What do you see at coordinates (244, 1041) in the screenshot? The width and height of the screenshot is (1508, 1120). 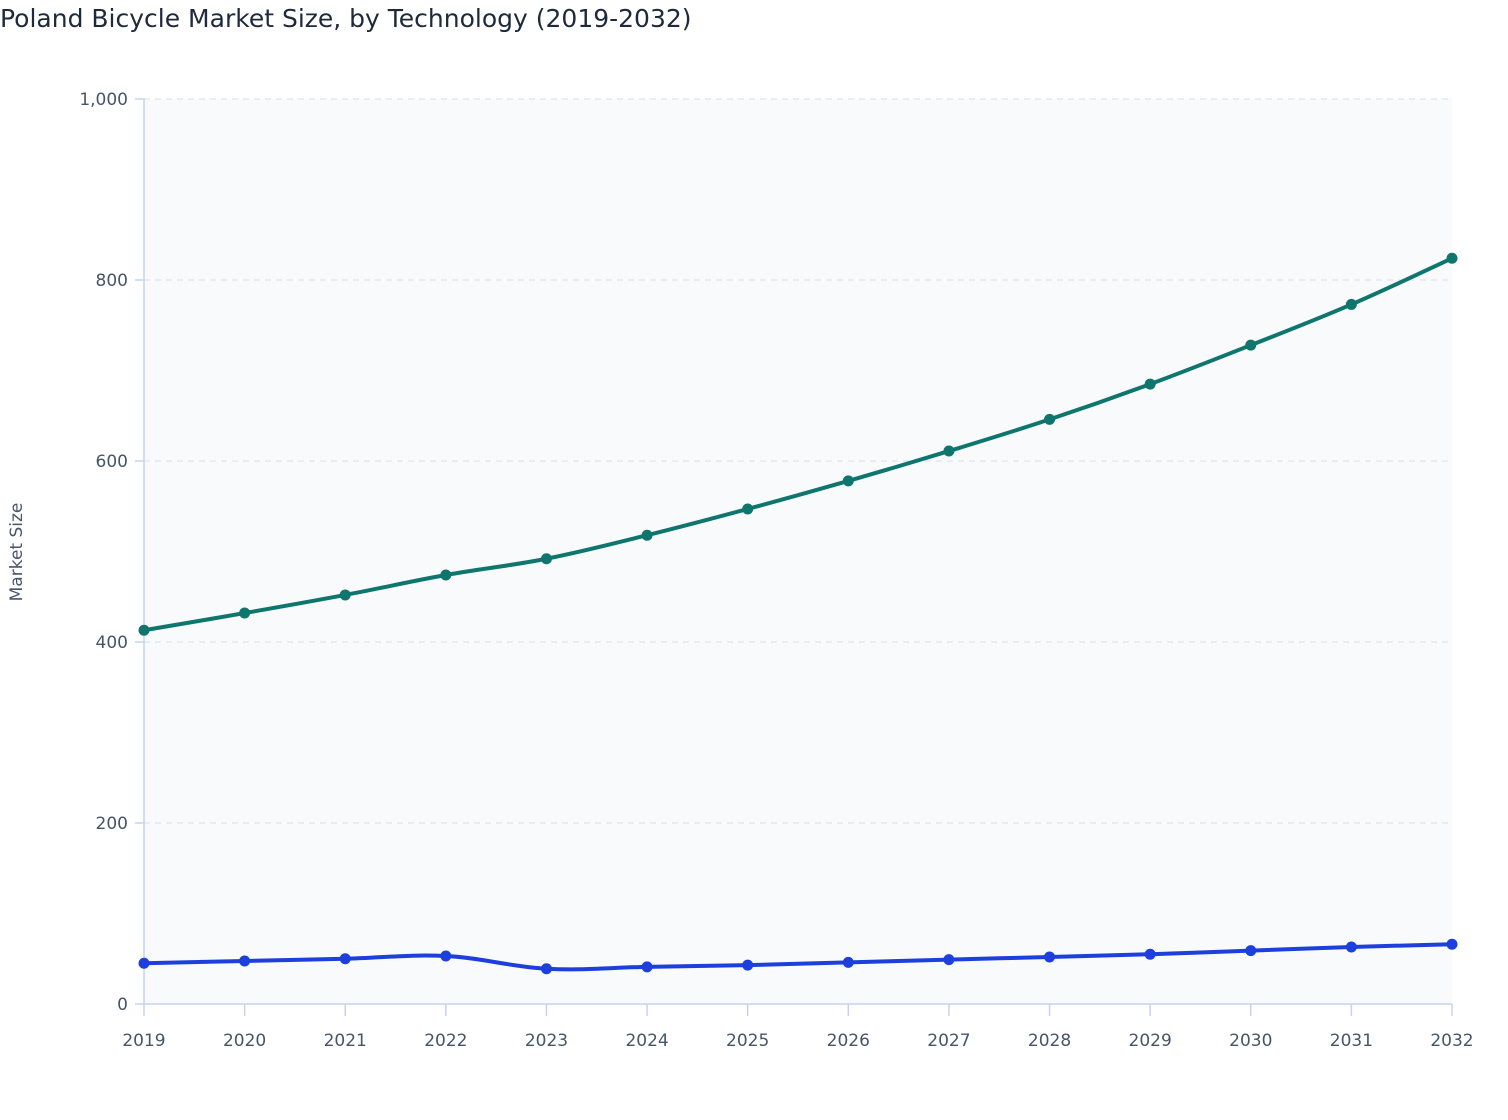 I see `x-tick-label: 2020` at bounding box center [244, 1041].